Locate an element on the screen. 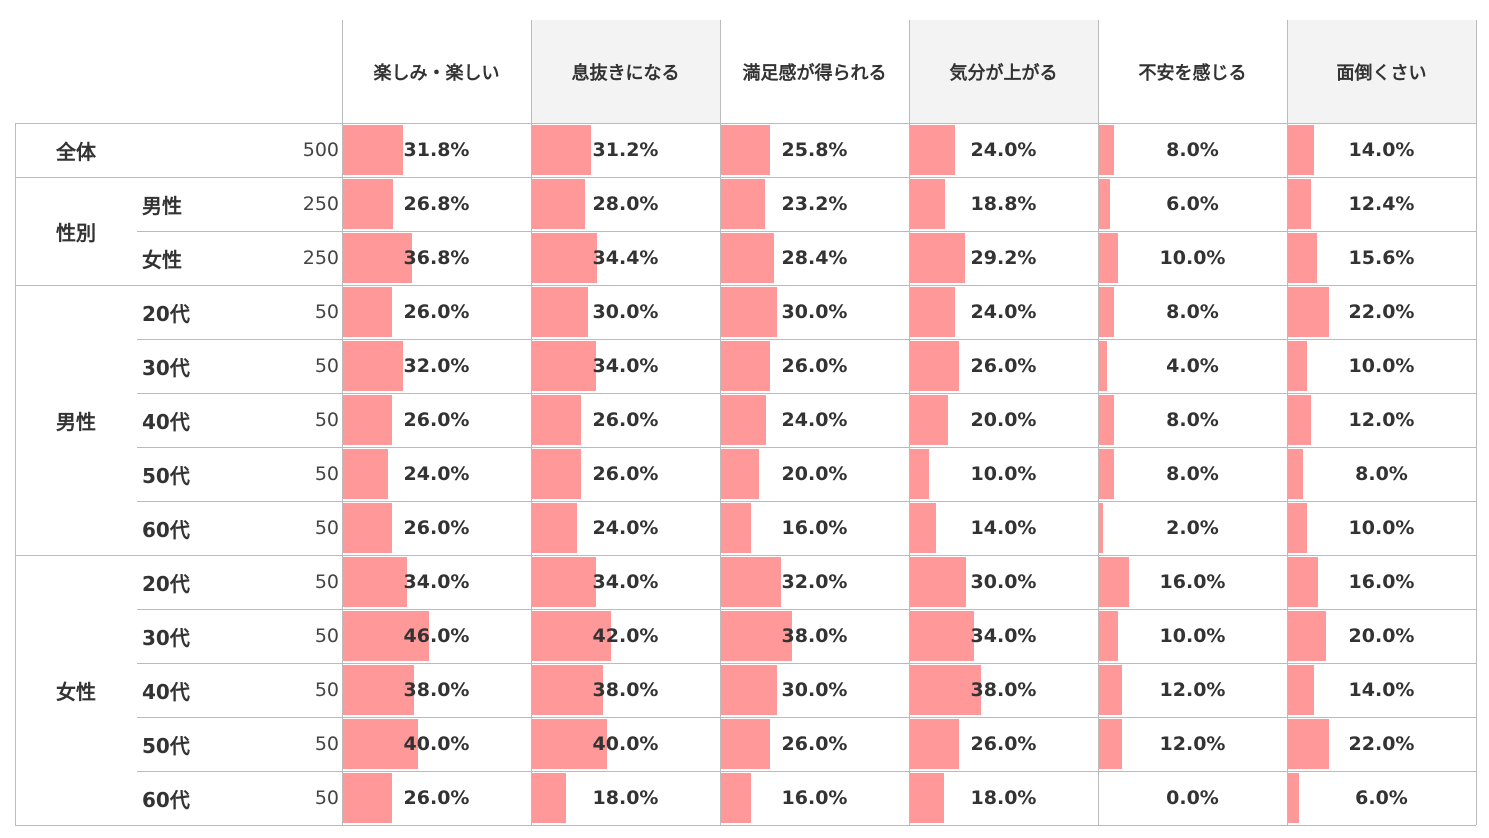 This screenshot has height=838, width=1489. value-label: 34.4% is located at coordinates (625, 258).